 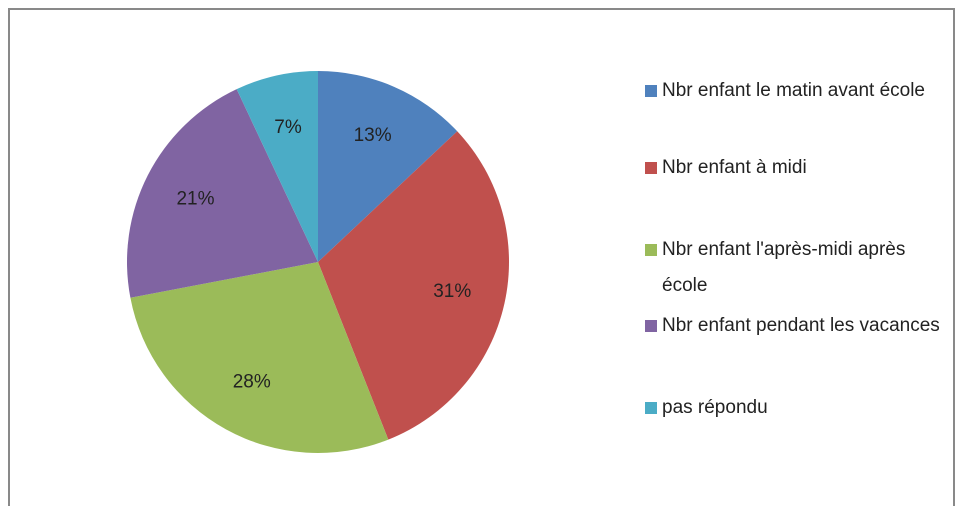 What do you see at coordinates (452, 291) in the screenshot?
I see `data-label: 31%` at bounding box center [452, 291].